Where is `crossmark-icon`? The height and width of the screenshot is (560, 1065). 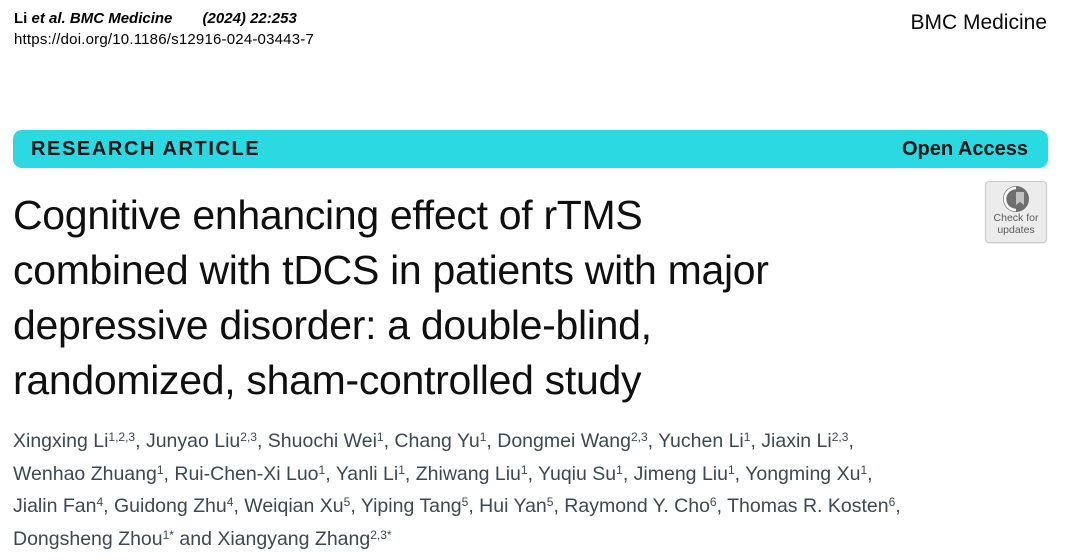 crossmark-icon is located at coordinates (1016, 199).